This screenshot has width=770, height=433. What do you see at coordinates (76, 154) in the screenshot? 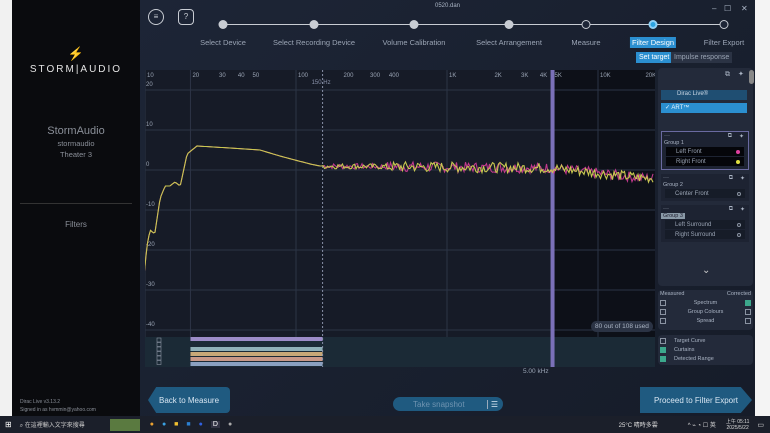
I see `device-room: Theater 3` at bounding box center [76, 154].